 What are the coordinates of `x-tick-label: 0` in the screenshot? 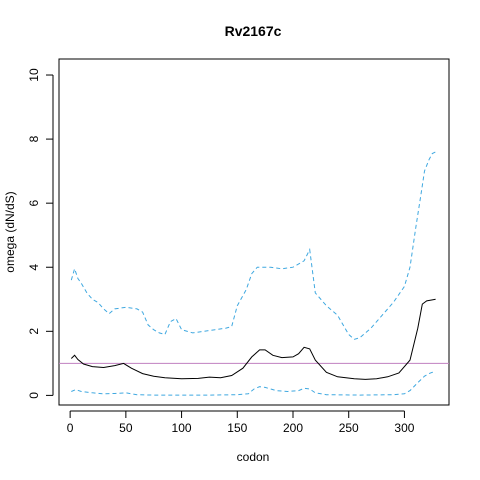 It's located at (70, 428).